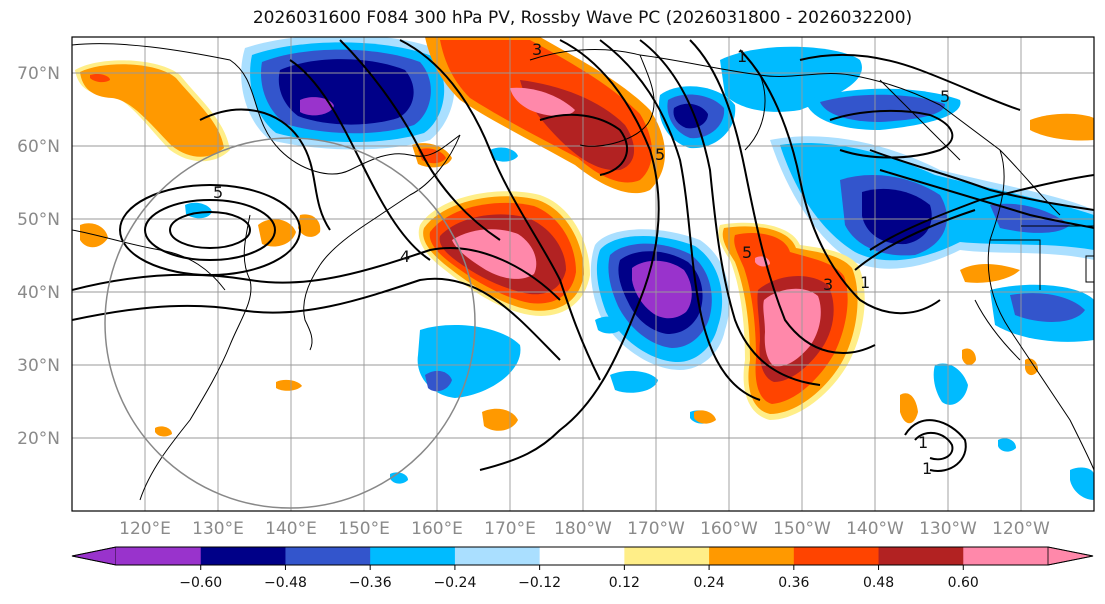 The height and width of the screenshot is (604, 1105). What do you see at coordinates (875, 529) in the screenshot?
I see `lon-label-140w: 140°W` at bounding box center [875, 529].